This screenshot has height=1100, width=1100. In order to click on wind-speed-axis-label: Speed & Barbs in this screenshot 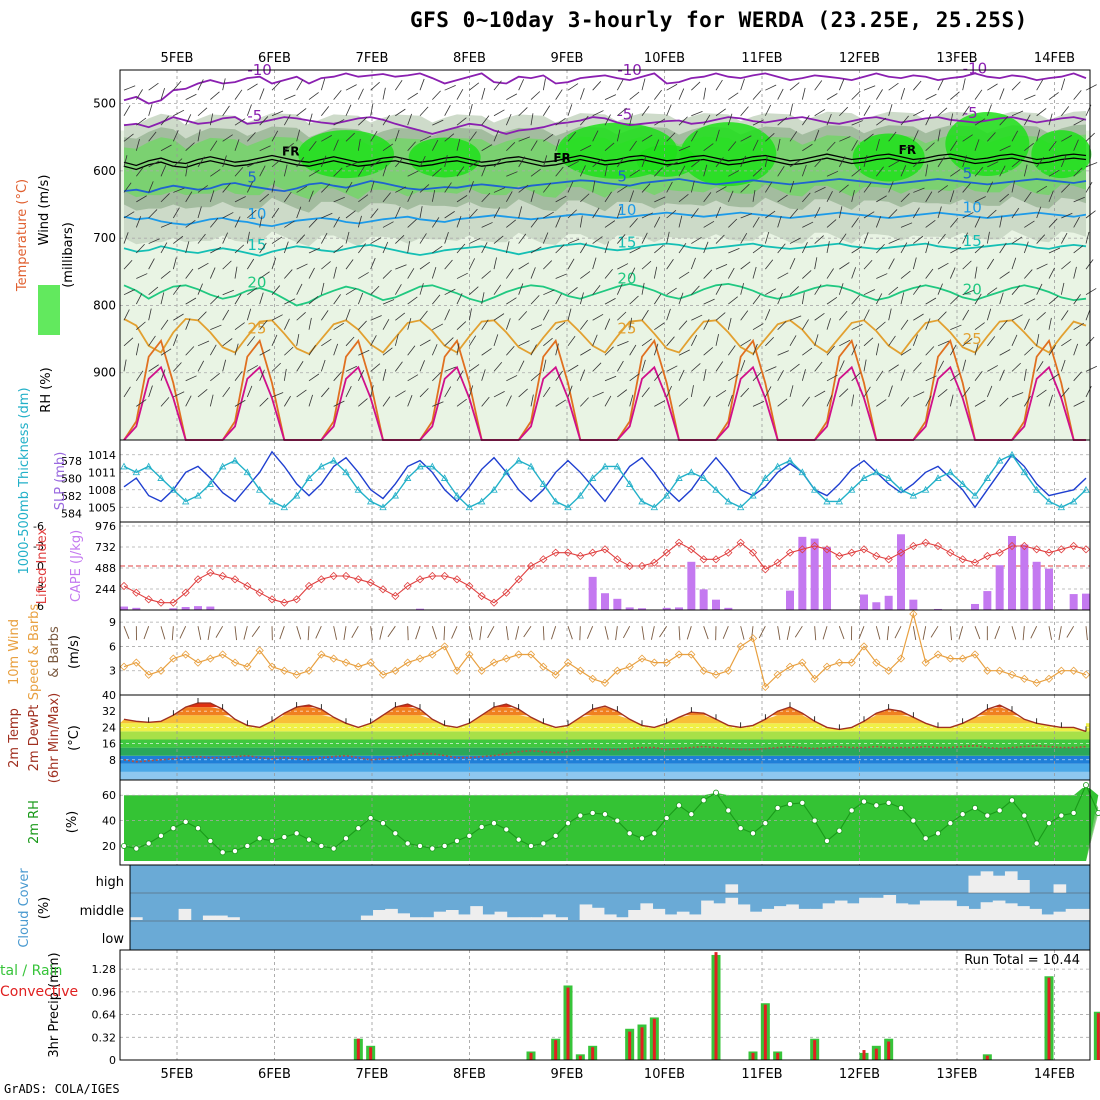, I will do `click(34, 652)`.